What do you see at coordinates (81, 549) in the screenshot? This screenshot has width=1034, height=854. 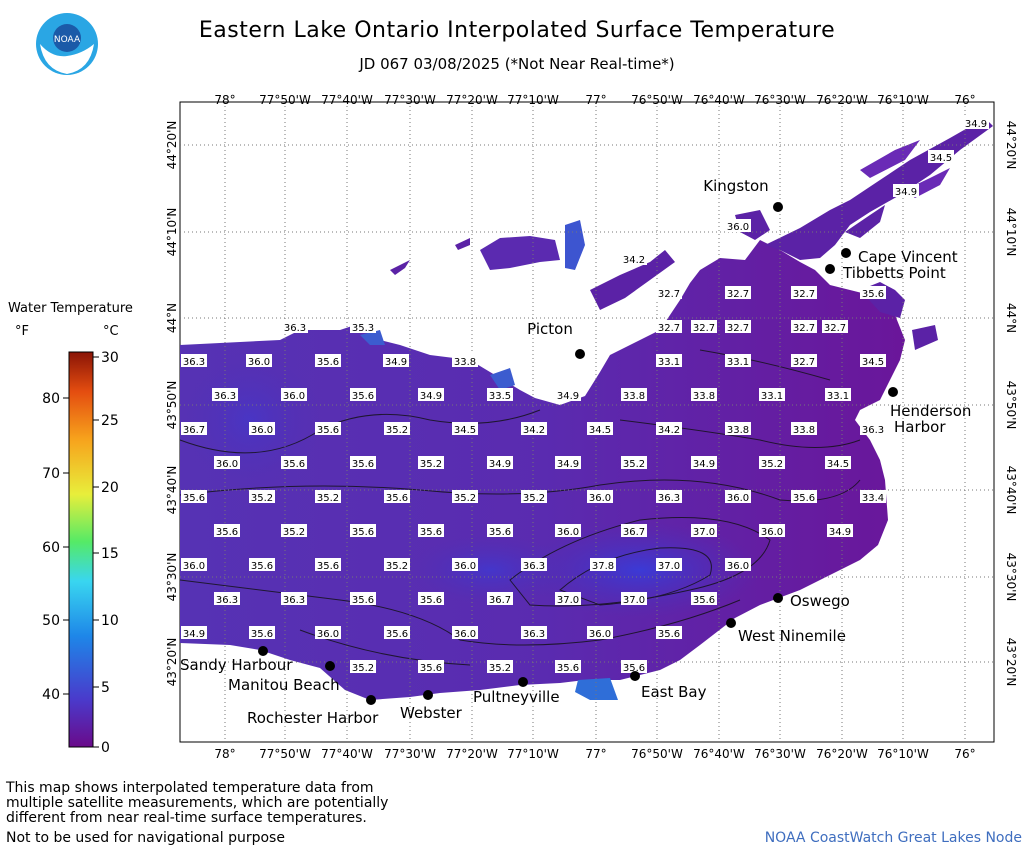 I see `legend-colorbar` at bounding box center [81, 549].